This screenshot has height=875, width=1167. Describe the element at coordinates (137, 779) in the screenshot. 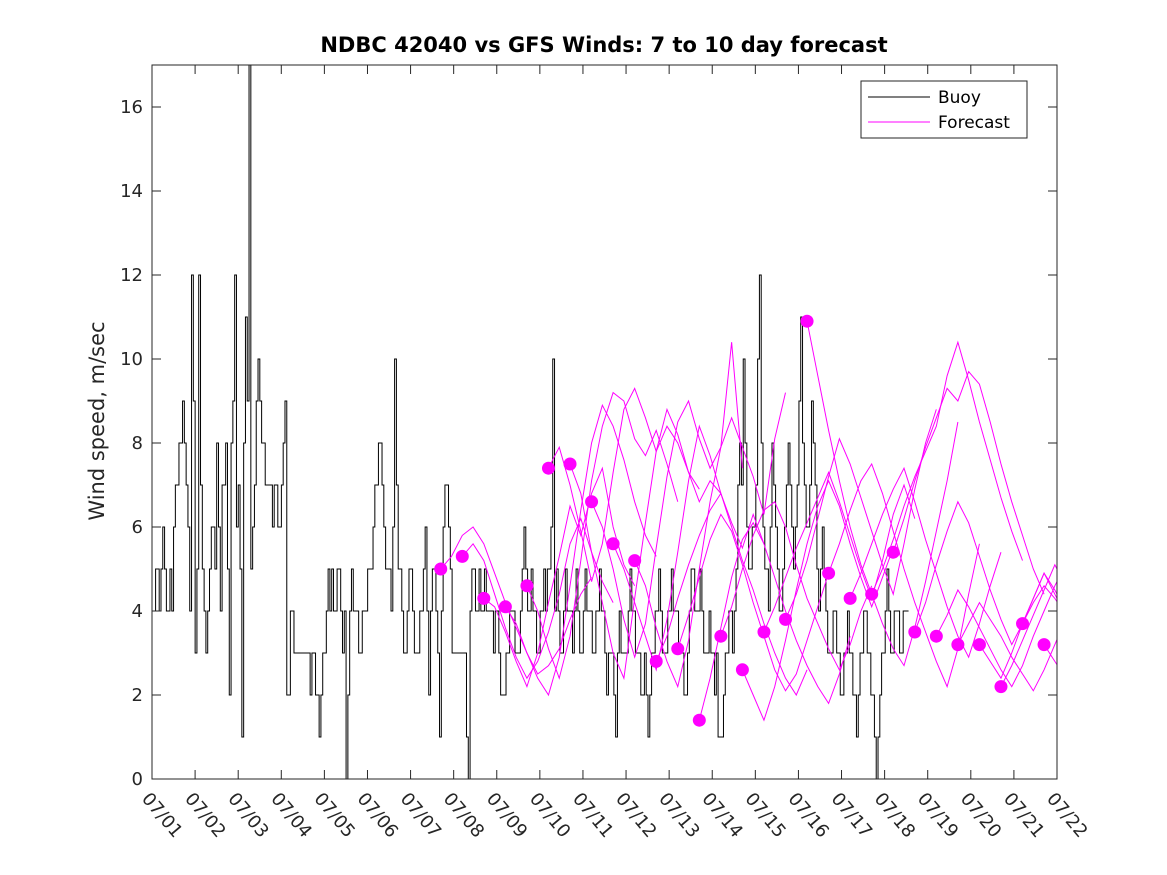

I see `y-tick-label: 0` at that location.